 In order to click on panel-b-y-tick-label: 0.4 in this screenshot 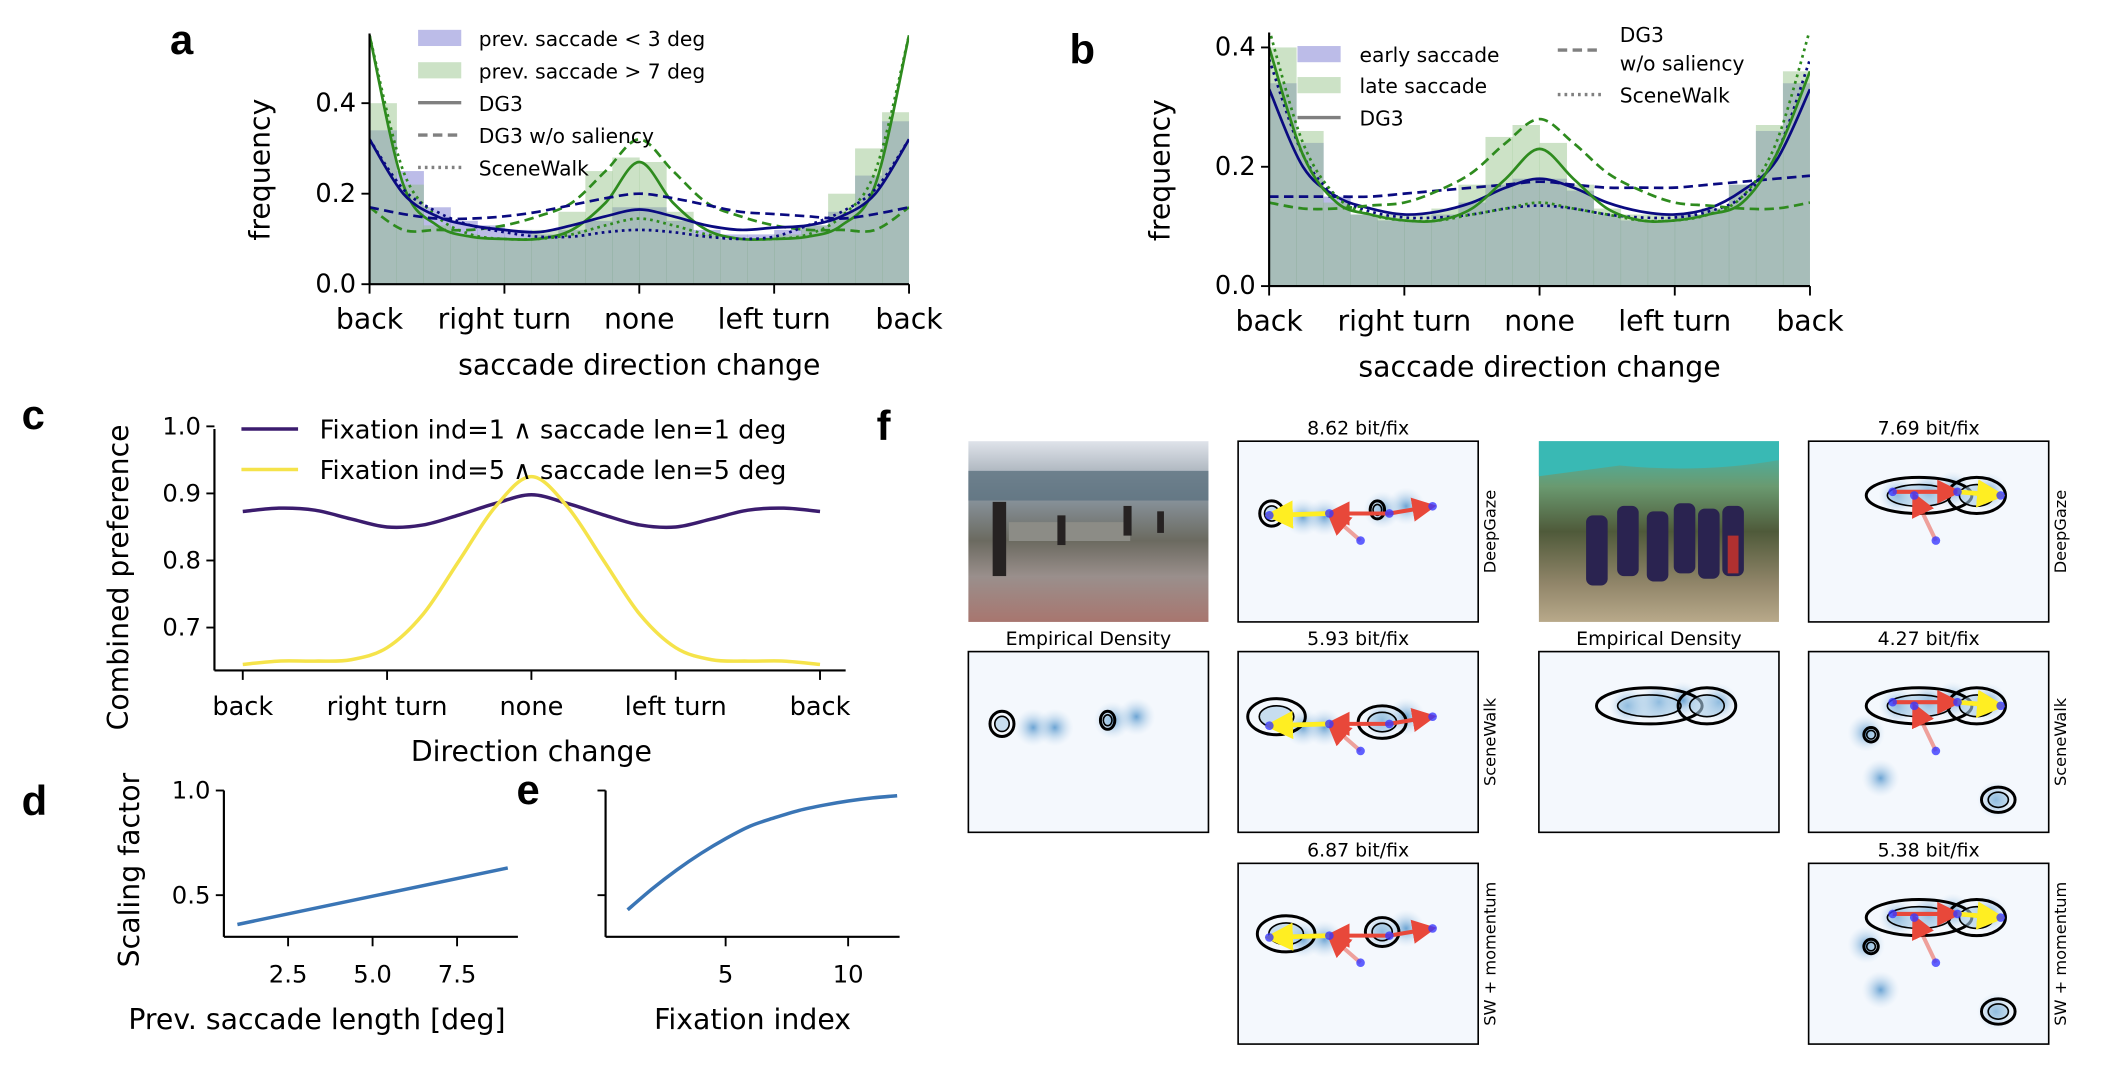, I will do `click(1235, 48)`.